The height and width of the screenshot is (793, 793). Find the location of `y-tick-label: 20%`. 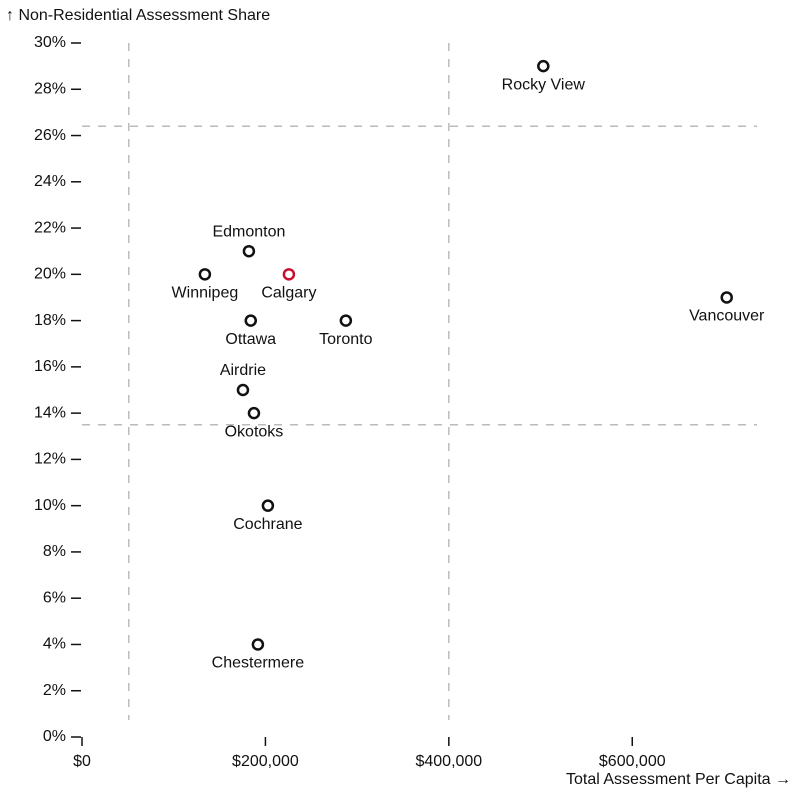

y-tick-label: 20% is located at coordinates (50, 274).